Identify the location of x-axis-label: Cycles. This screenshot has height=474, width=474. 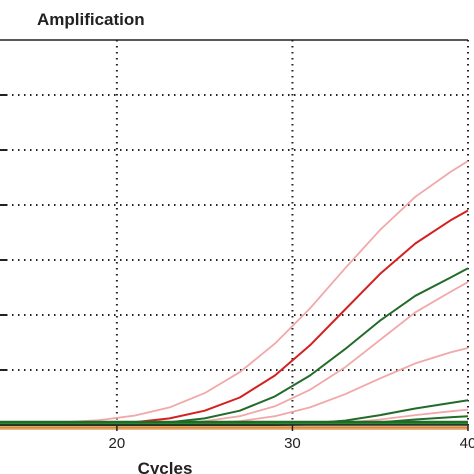
(165, 466).